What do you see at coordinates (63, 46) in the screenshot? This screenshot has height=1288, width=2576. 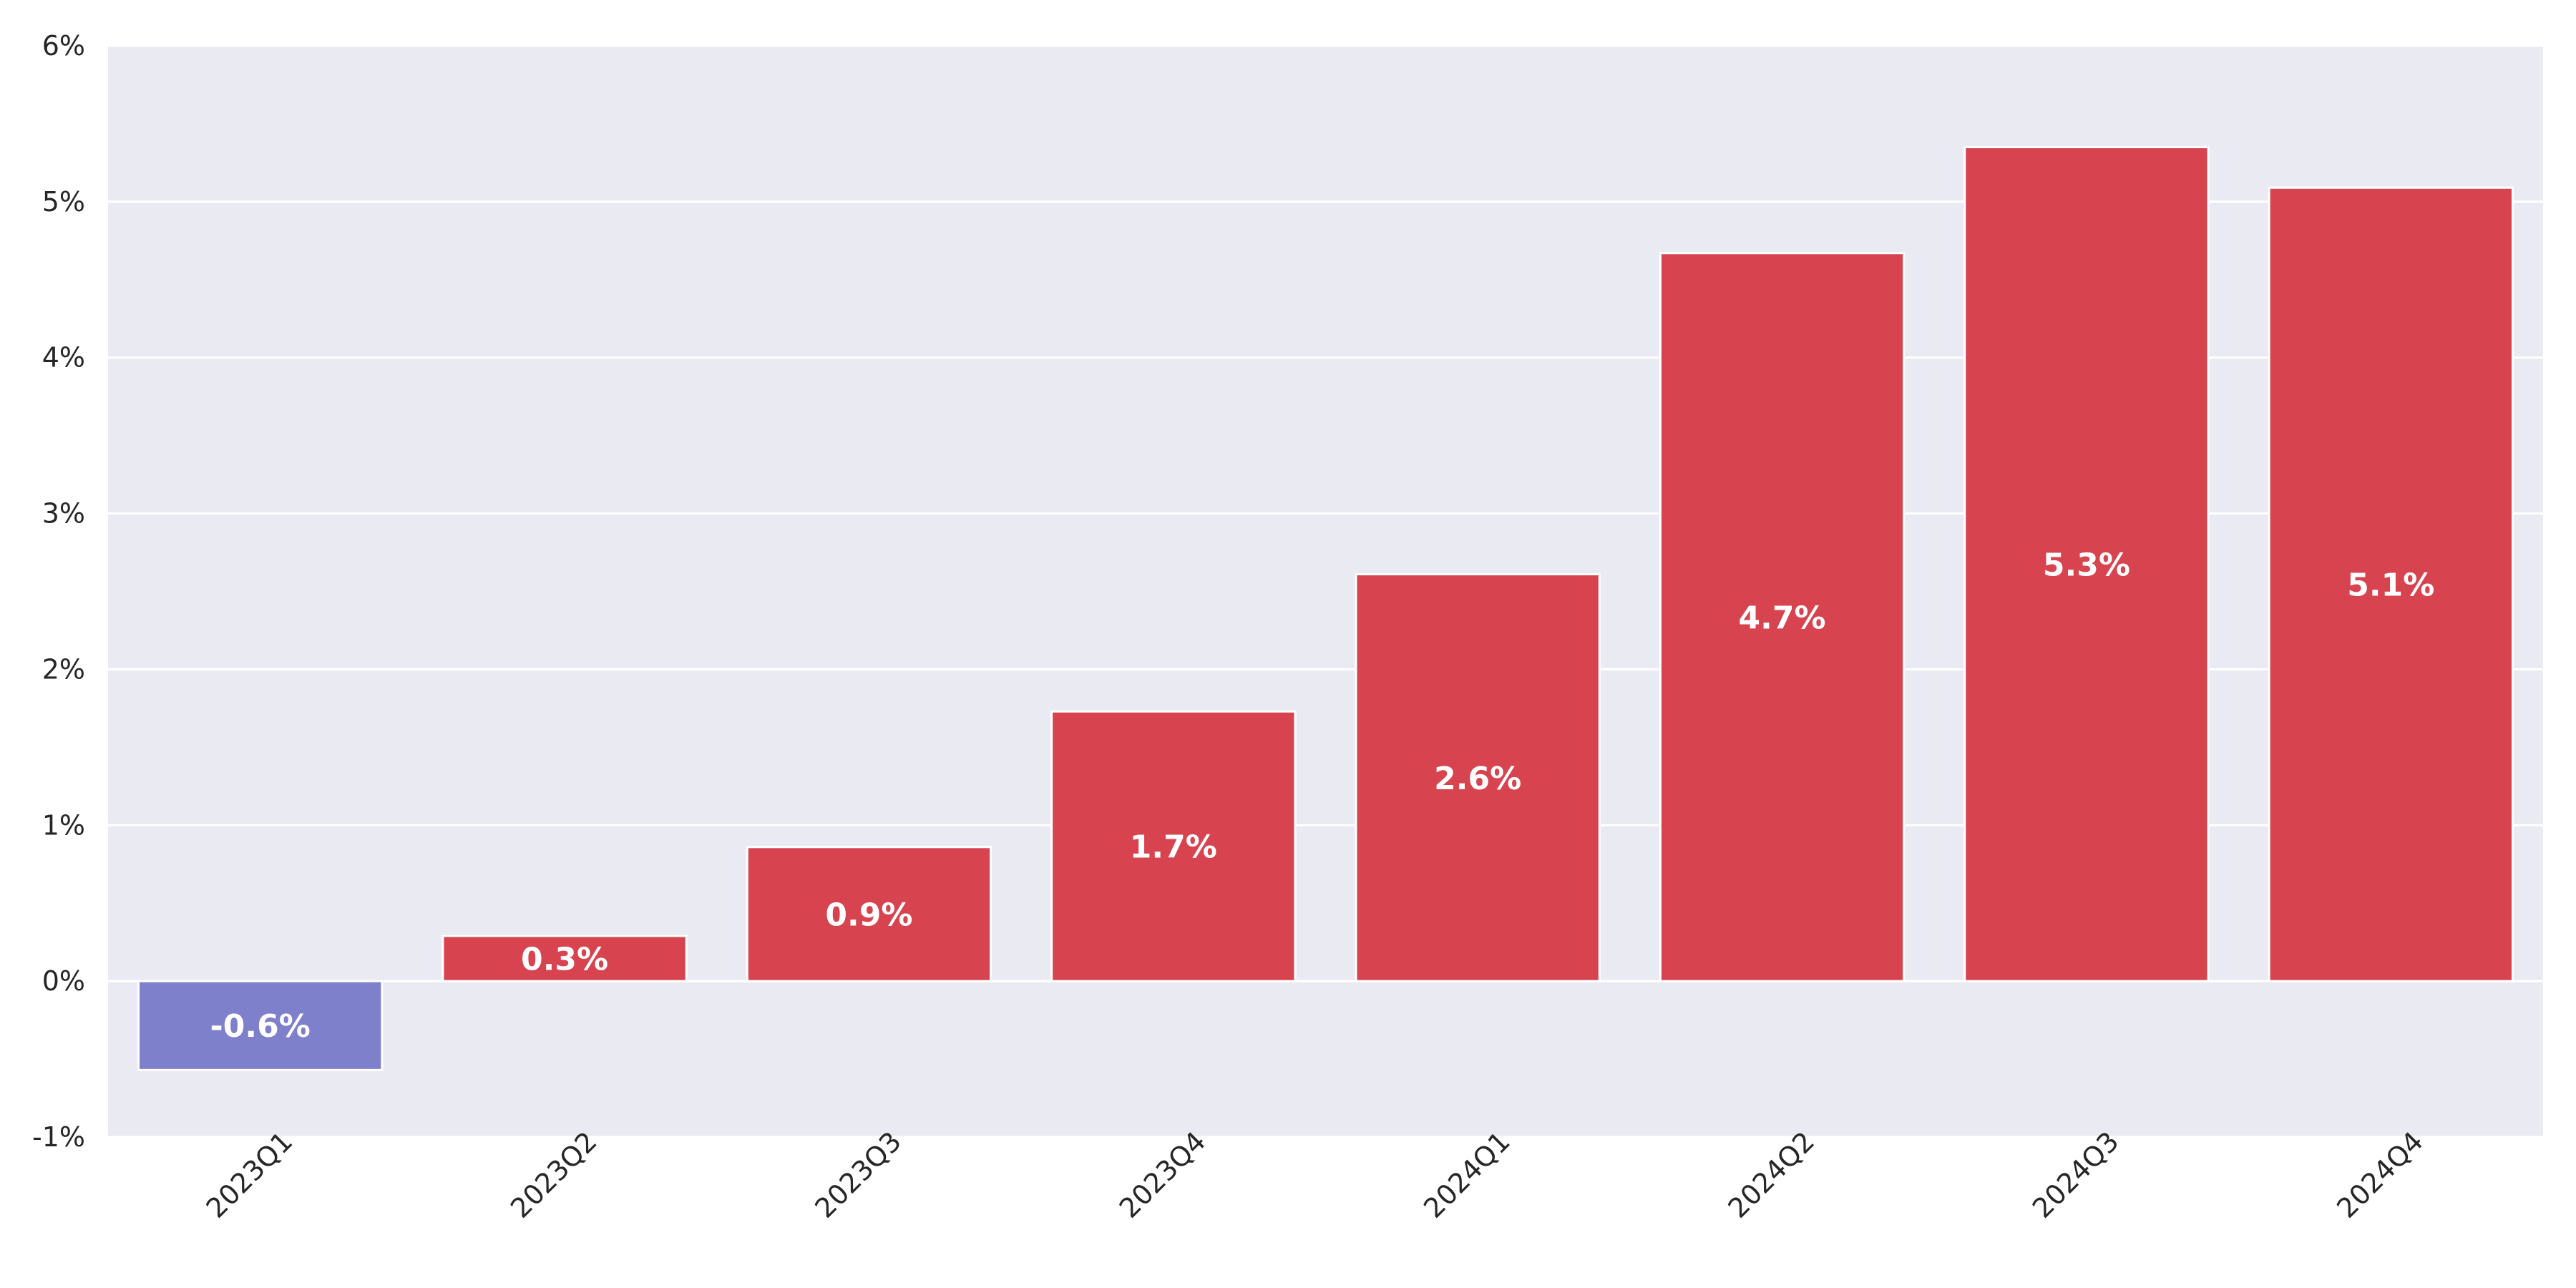 I see `y-tick-label: 6%` at bounding box center [63, 46].